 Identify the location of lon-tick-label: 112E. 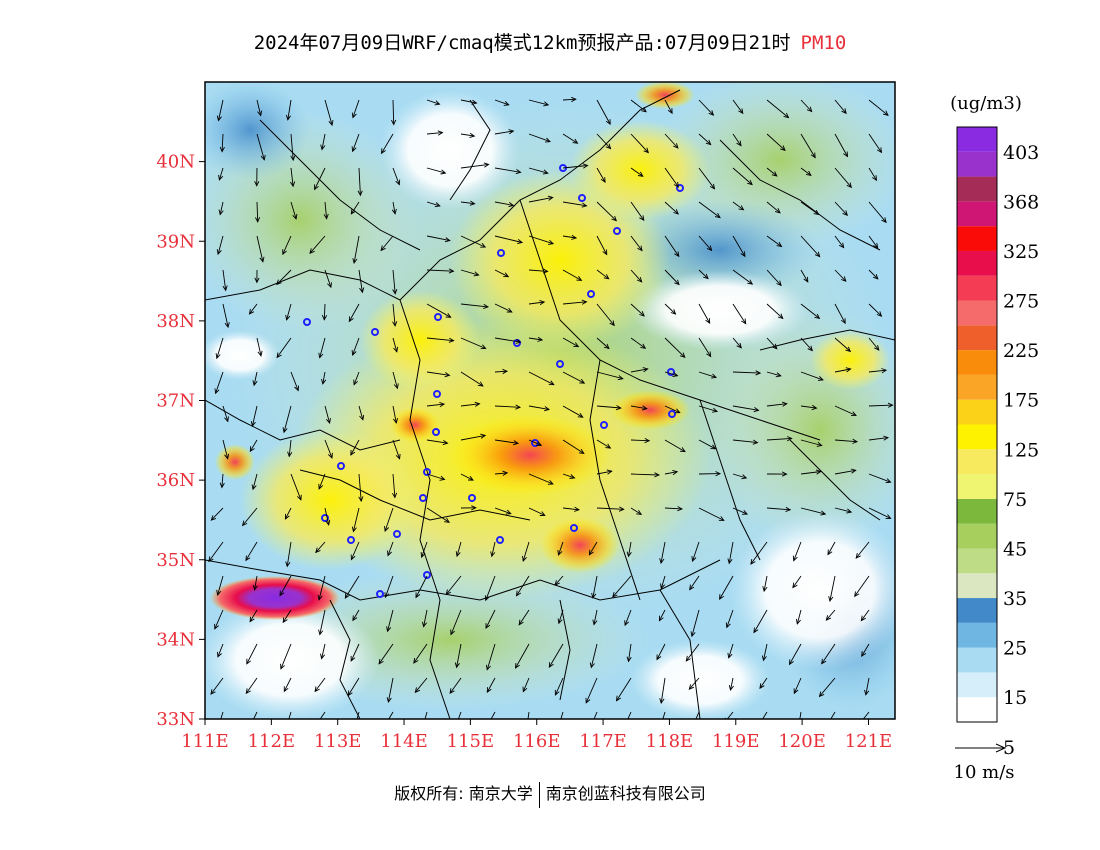
(272, 741).